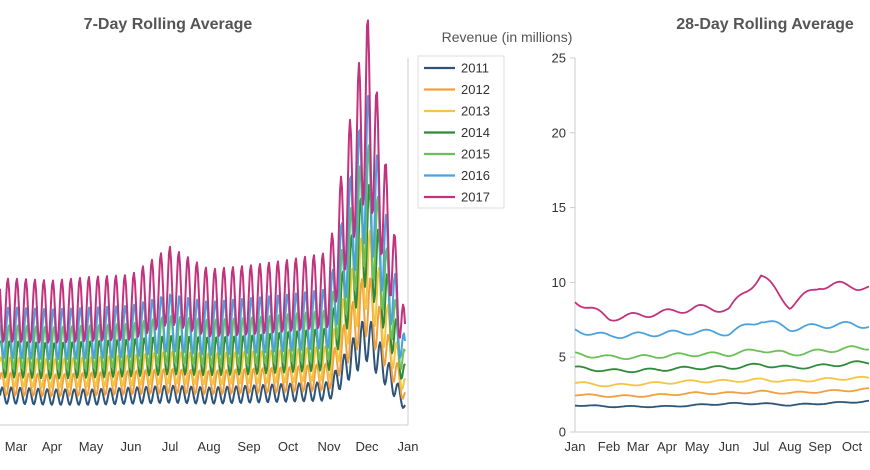  I want to click on legend-title: Revenue (in millions), so click(507, 37).